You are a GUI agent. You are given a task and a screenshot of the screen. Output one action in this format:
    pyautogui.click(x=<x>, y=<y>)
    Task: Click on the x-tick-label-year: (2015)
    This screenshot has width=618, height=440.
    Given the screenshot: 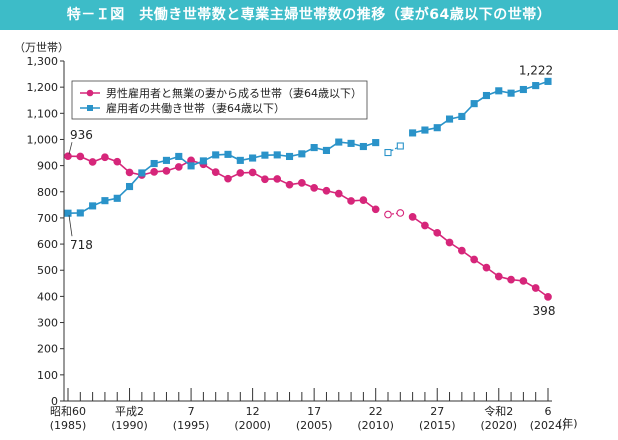 What is the action you would take?
    pyautogui.click(x=437, y=425)
    